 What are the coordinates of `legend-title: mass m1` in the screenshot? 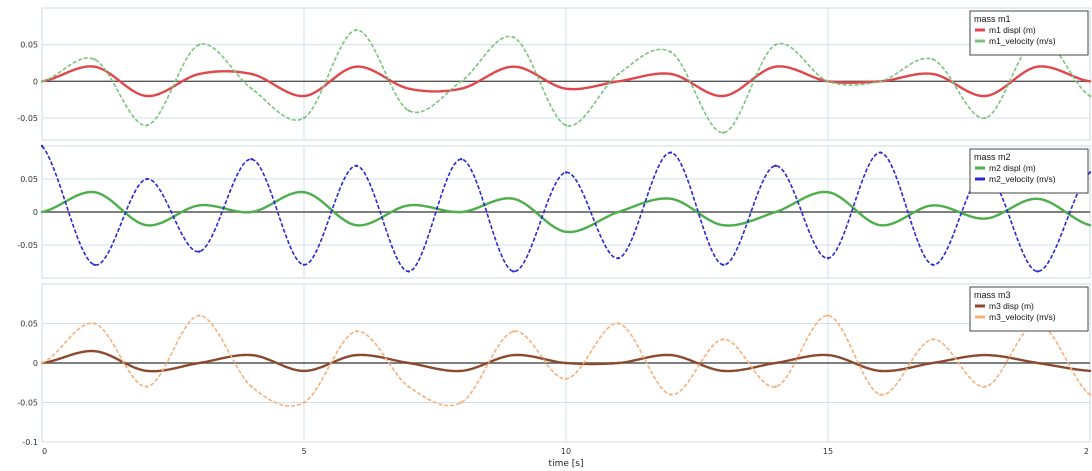 It's located at (992, 19).